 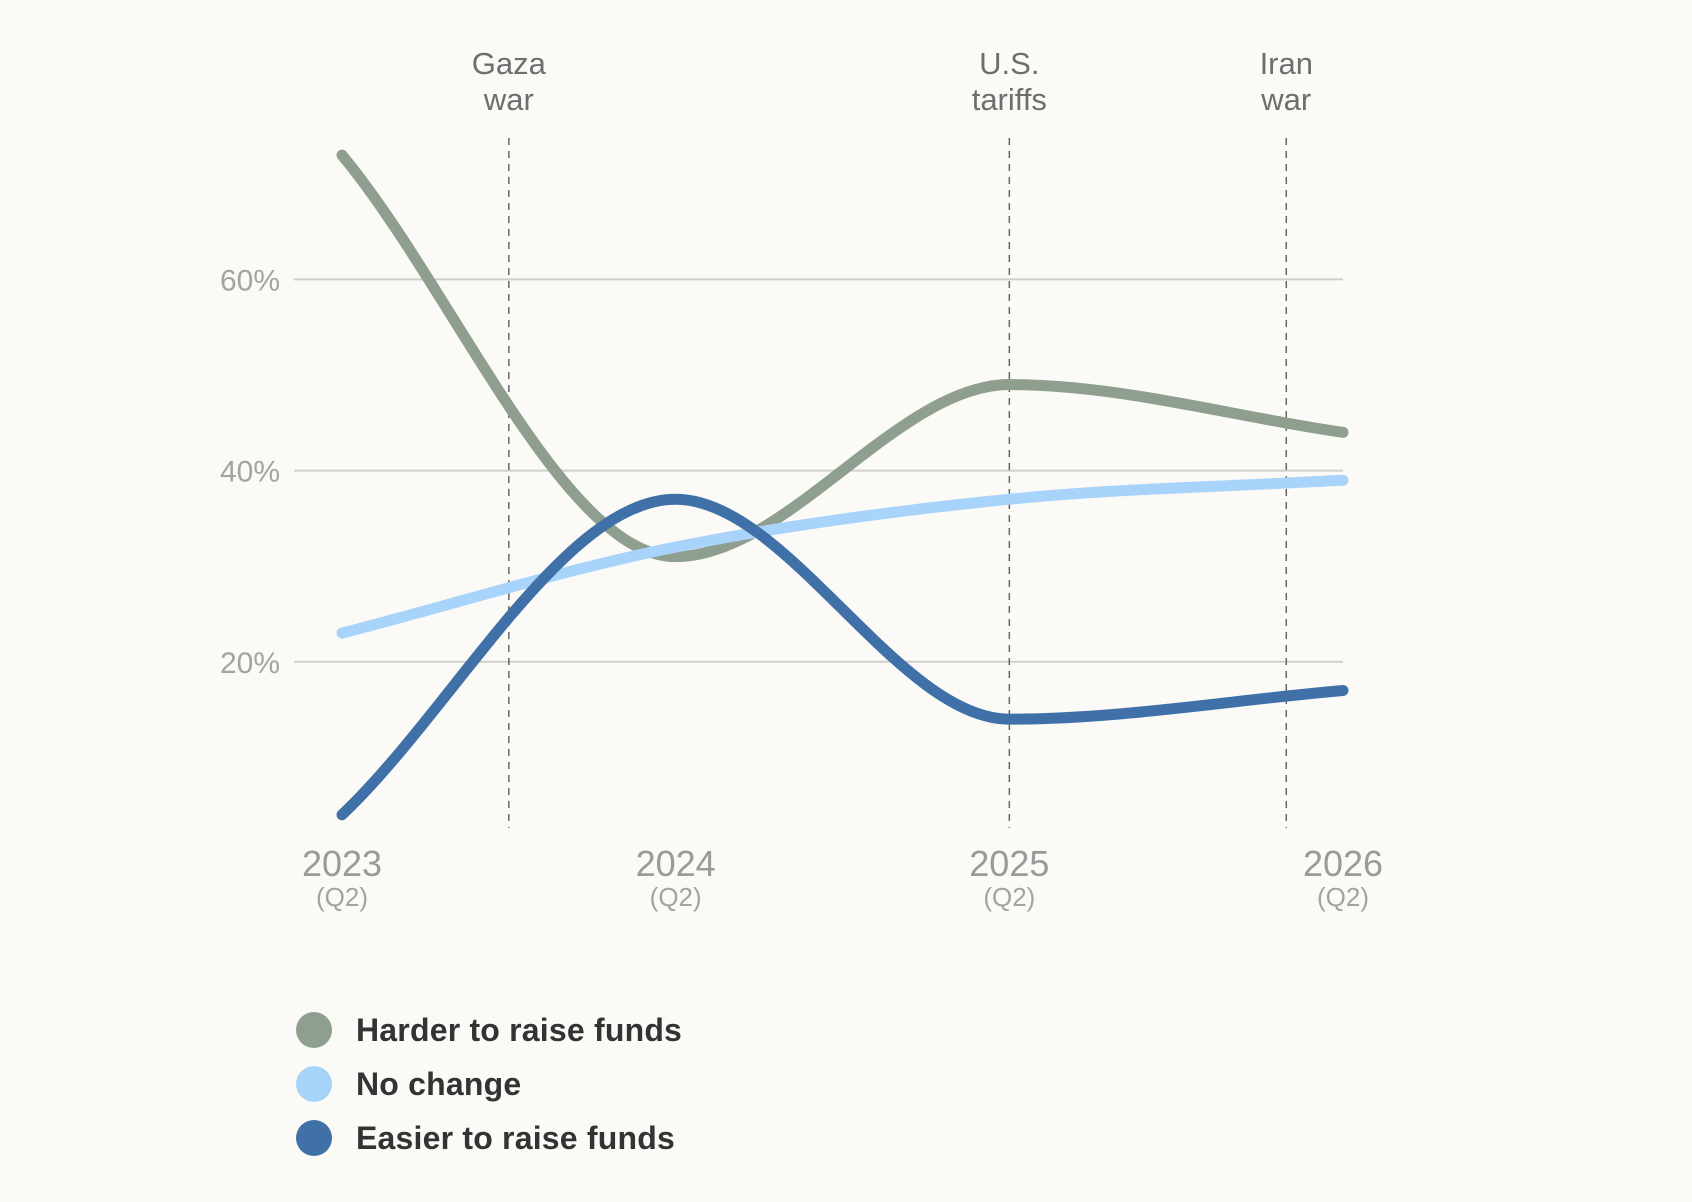 I want to click on event-label: Iran, so click(x=1286, y=63).